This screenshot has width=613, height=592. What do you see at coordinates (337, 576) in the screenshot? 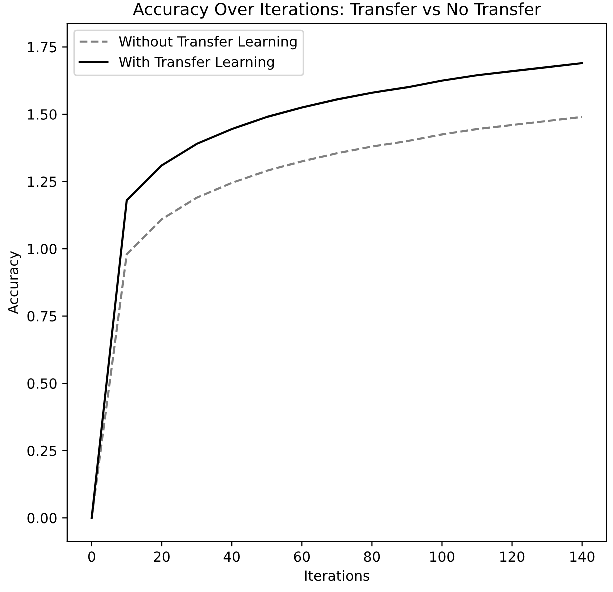
I see `x-axis-title: Iterations` at bounding box center [337, 576].